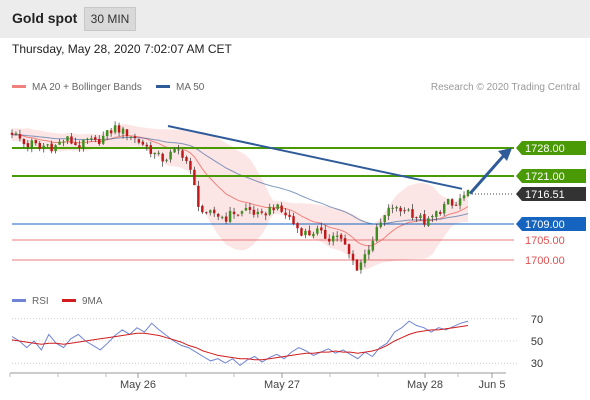 This screenshot has height=400, width=590. I want to click on x-tick-label: May 28, so click(425, 385).